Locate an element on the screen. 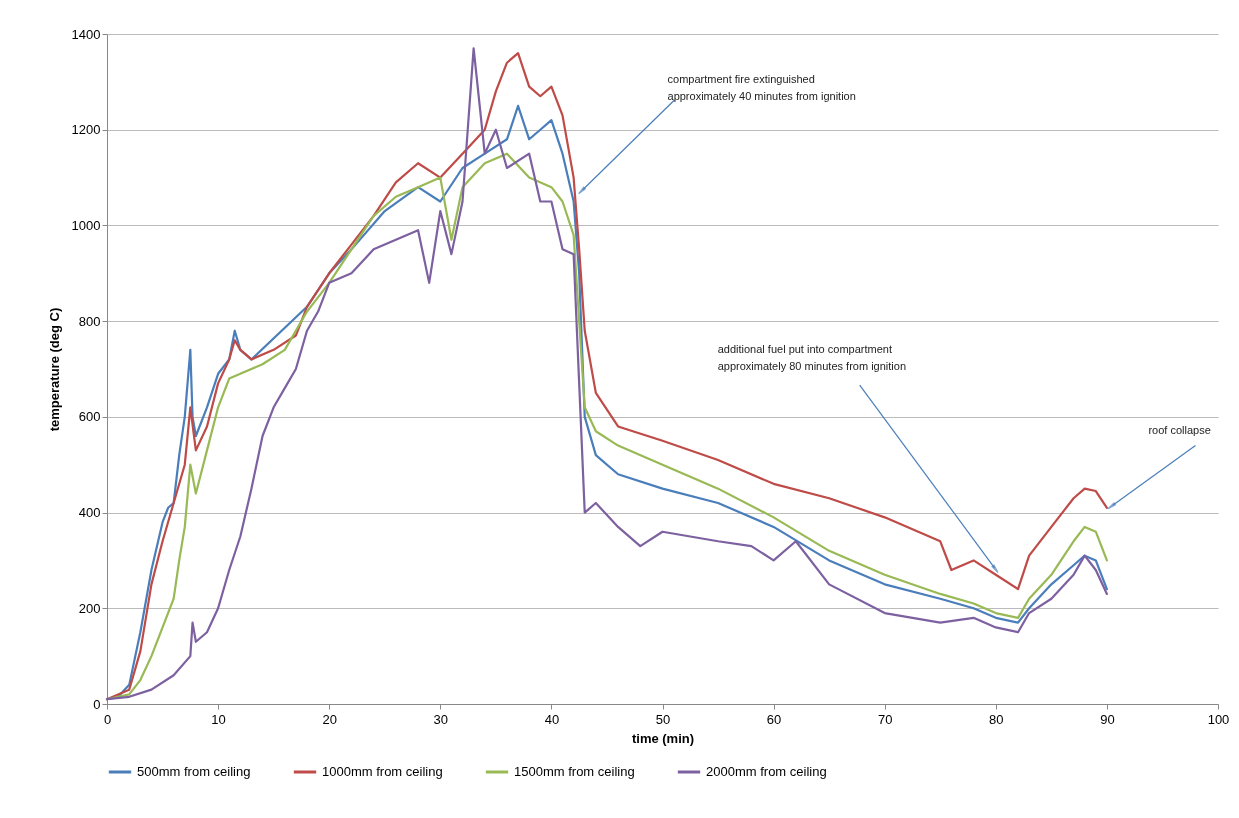 Image resolution: width=1239 pixels, height=818 pixels. x-tick-label: 60 is located at coordinates (774, 719).